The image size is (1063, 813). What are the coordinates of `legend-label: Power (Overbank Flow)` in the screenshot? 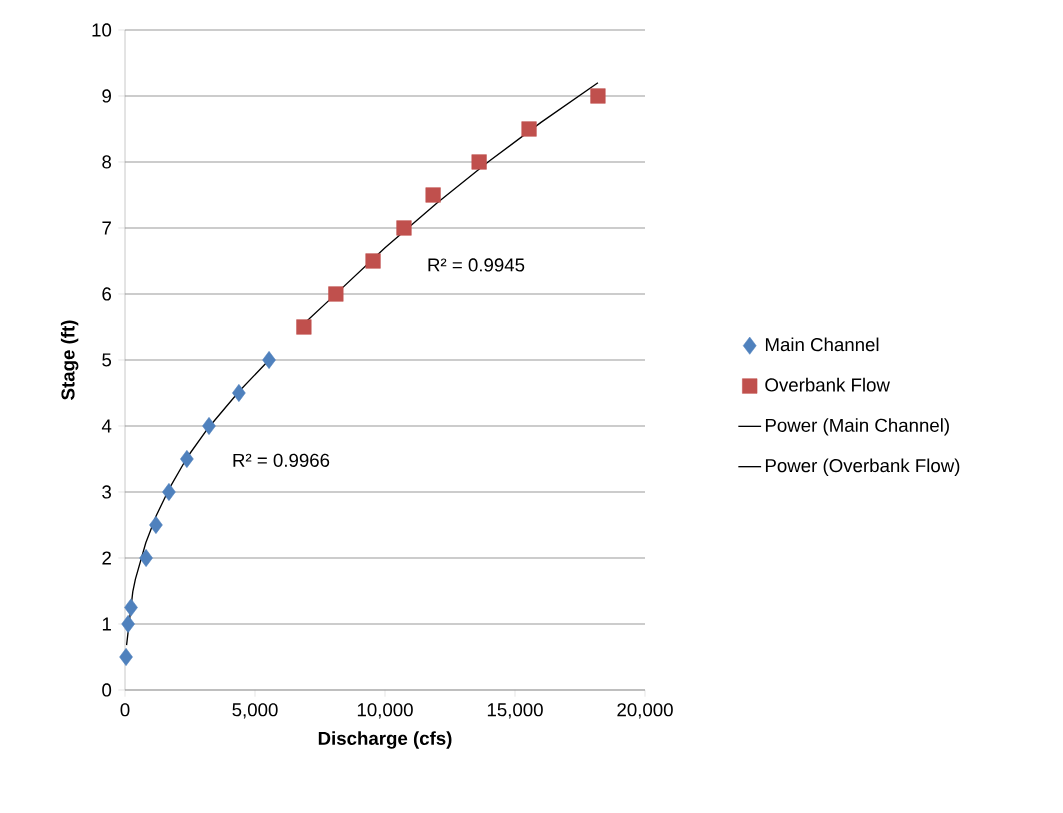 It's located at (862, 467).